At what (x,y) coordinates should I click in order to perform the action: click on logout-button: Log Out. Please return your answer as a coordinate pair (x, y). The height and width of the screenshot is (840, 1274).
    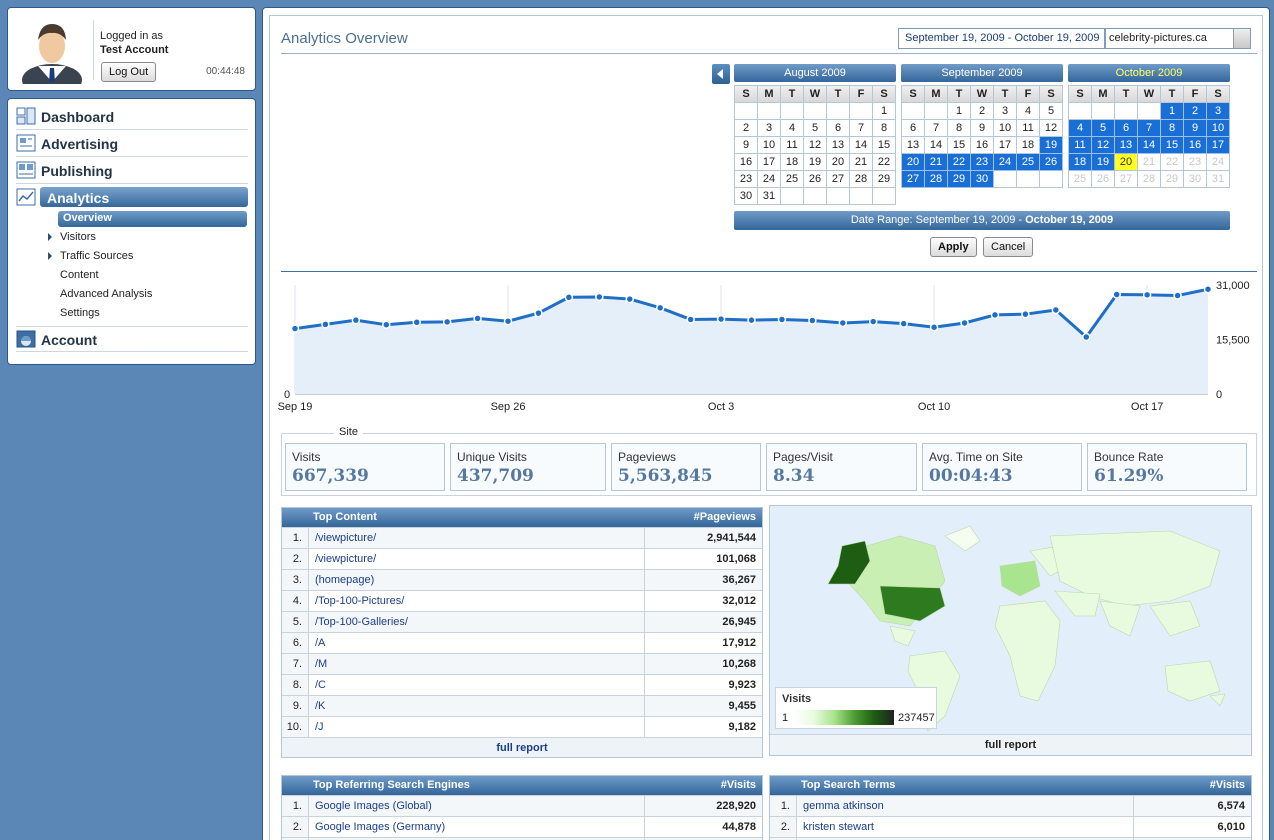
    Looking at the image, I should click on (129, 72).